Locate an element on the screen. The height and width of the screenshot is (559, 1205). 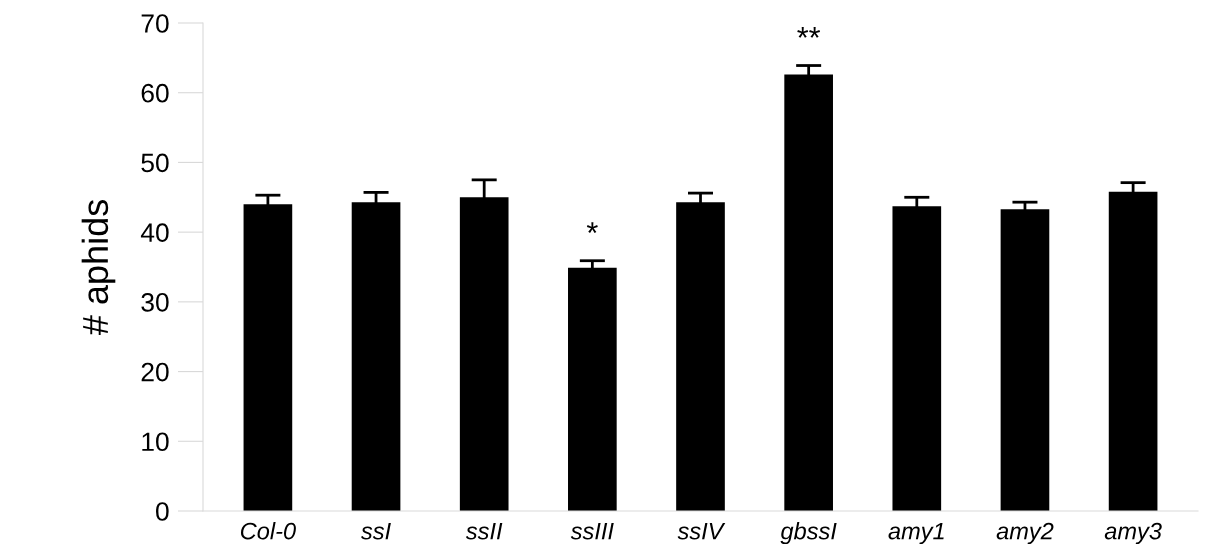
x-tick-label: amy3 is located at coordinates (1133, 533).